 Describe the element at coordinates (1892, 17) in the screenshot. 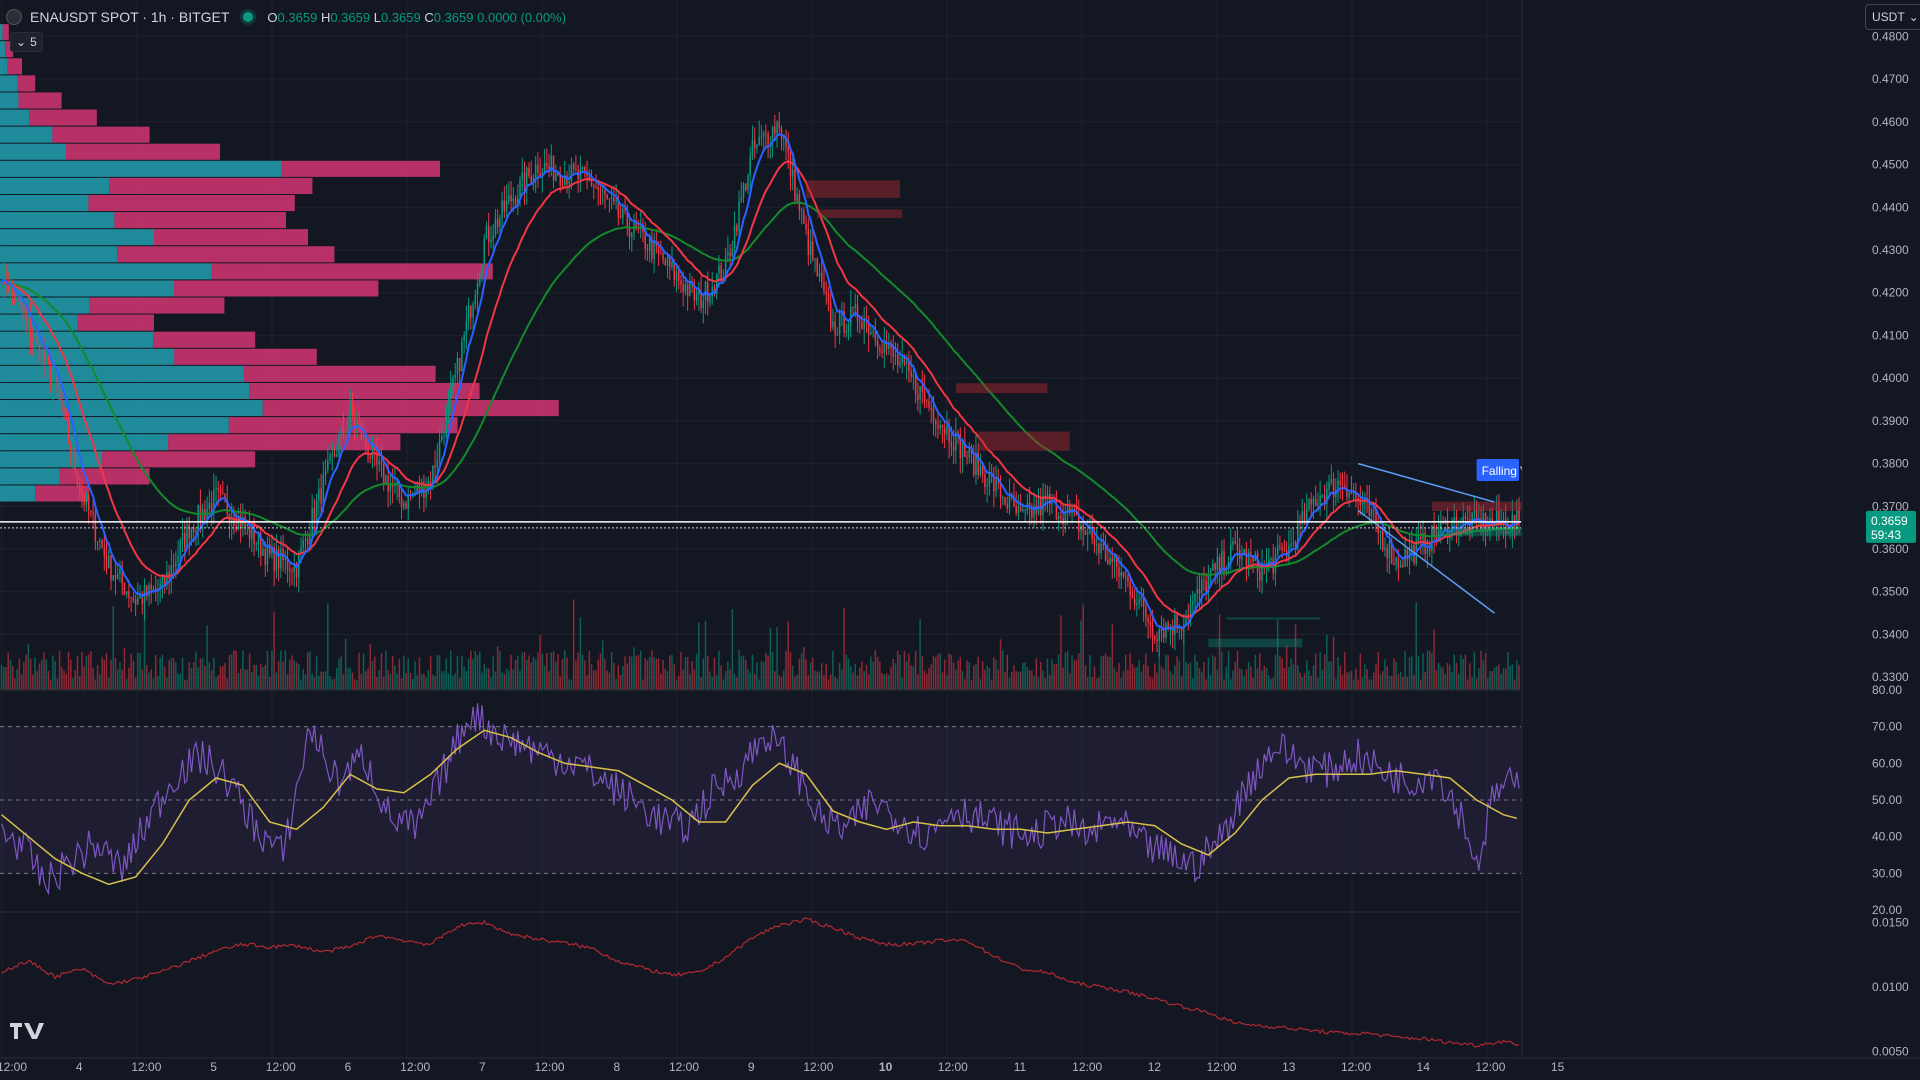

I see `currency-selector: USDT ⌄` at that location.